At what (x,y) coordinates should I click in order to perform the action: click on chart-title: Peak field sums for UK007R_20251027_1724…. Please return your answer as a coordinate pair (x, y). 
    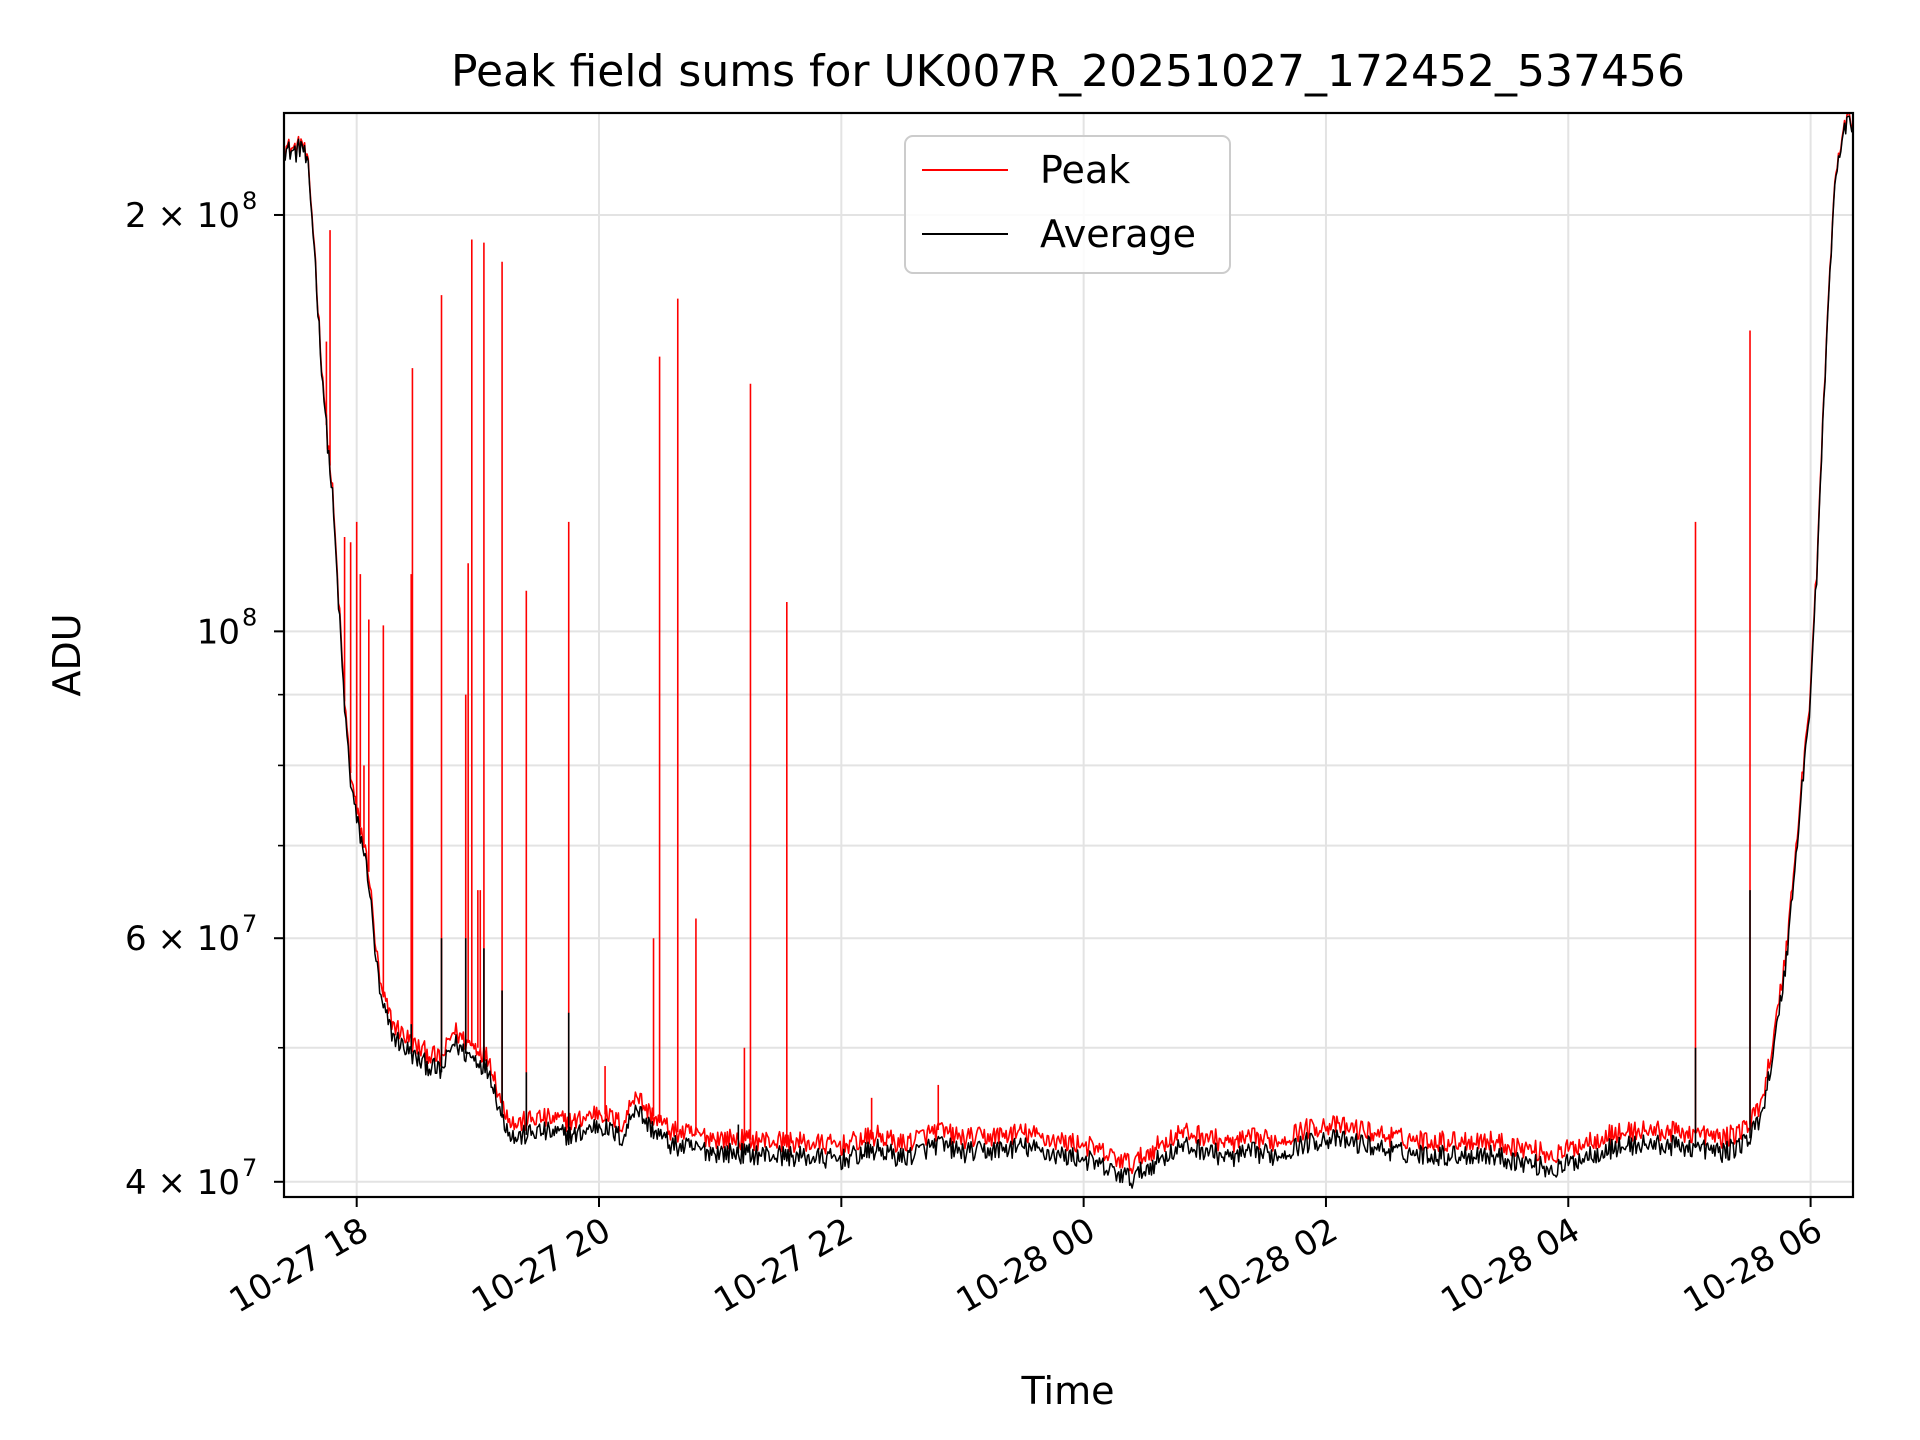
    Looking at the image, I should click on (1068, 71).